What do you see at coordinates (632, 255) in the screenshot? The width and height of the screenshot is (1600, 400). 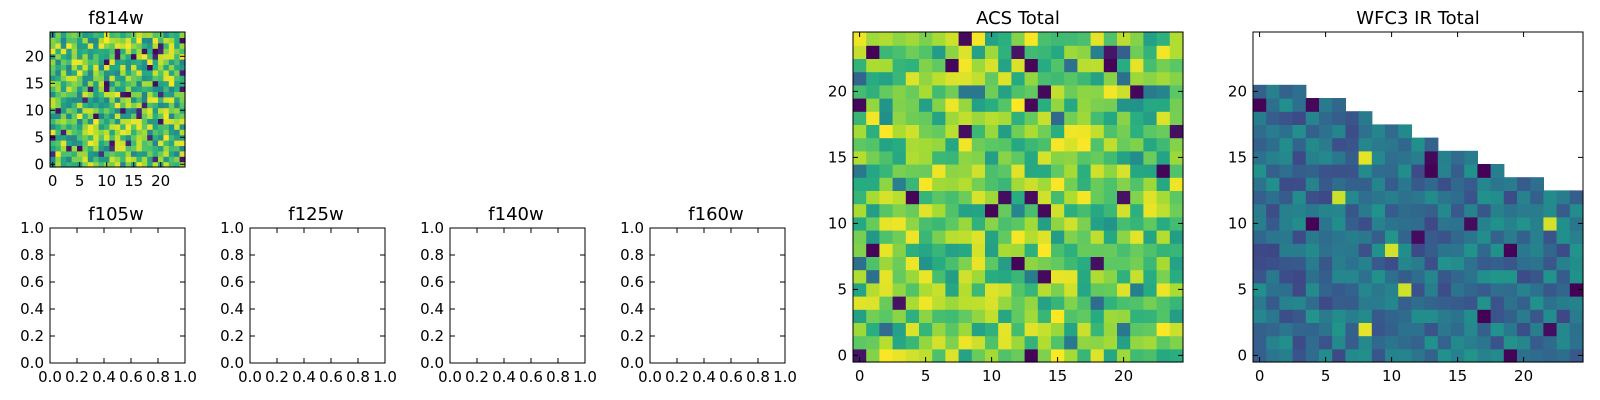 I see `y-tick-label: 0.8` at bounding box center [632, 255].